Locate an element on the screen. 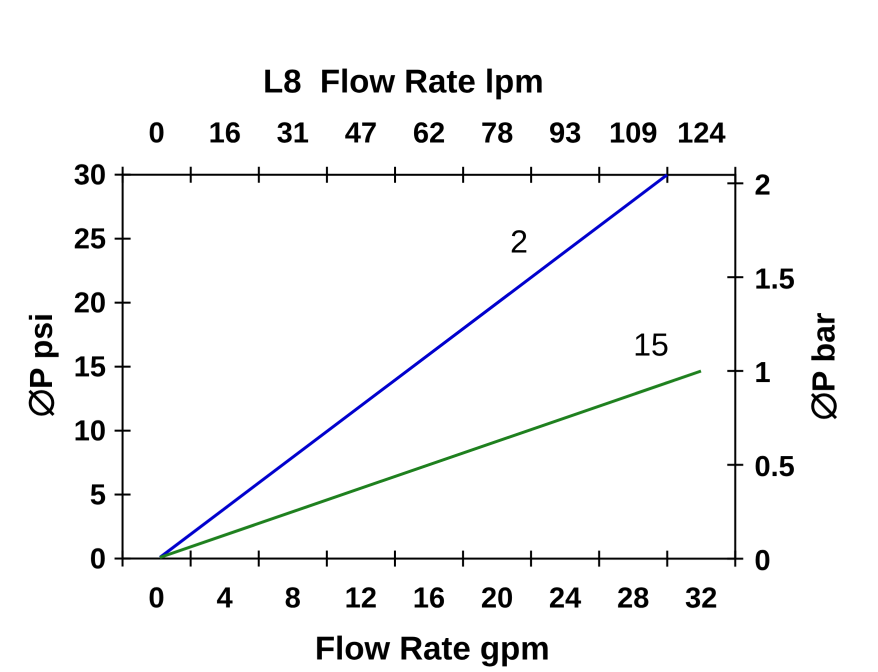 This screenshot has height=672, width=878. svg-text: 10 is located at coordinates (90, 431).